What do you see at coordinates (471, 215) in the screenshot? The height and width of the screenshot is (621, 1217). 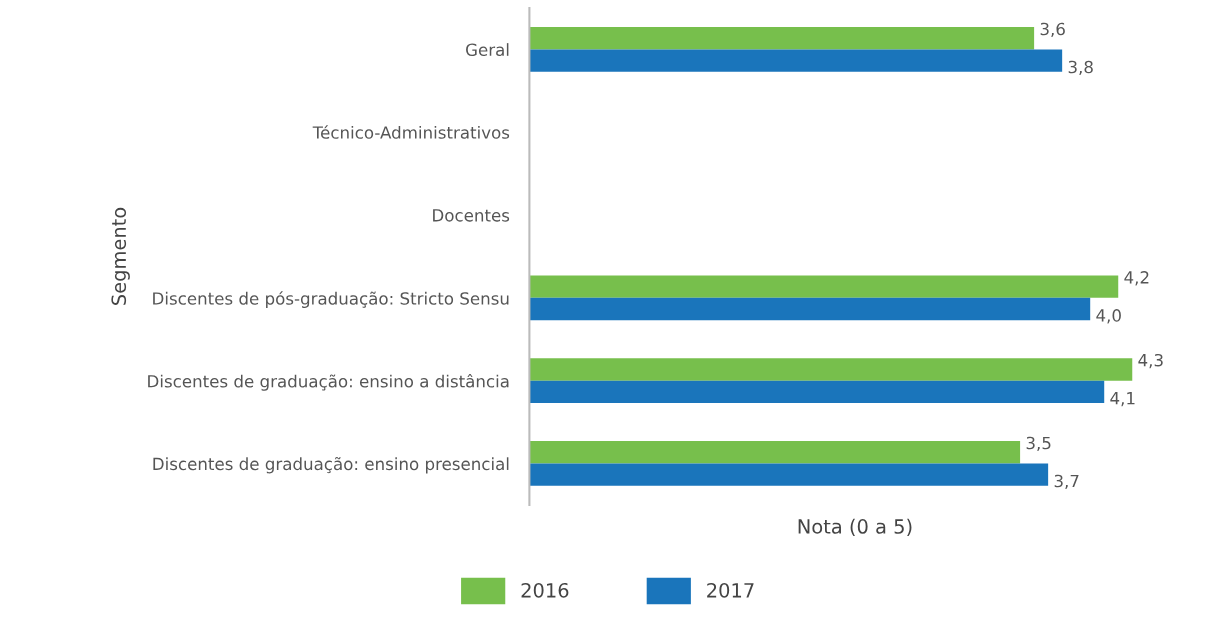 I see `y-tick-label: Docentes` at bounding box center [471, 215].